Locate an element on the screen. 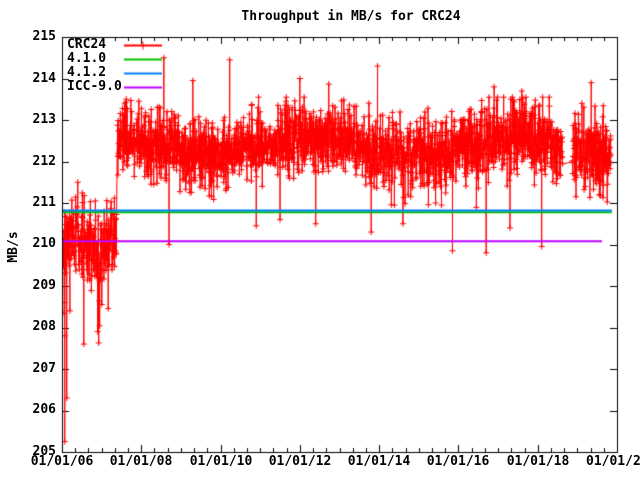 This screenshot has height=480, width=640. x-tick-2010: 01/01/10 is located at coordinates (221, 461).